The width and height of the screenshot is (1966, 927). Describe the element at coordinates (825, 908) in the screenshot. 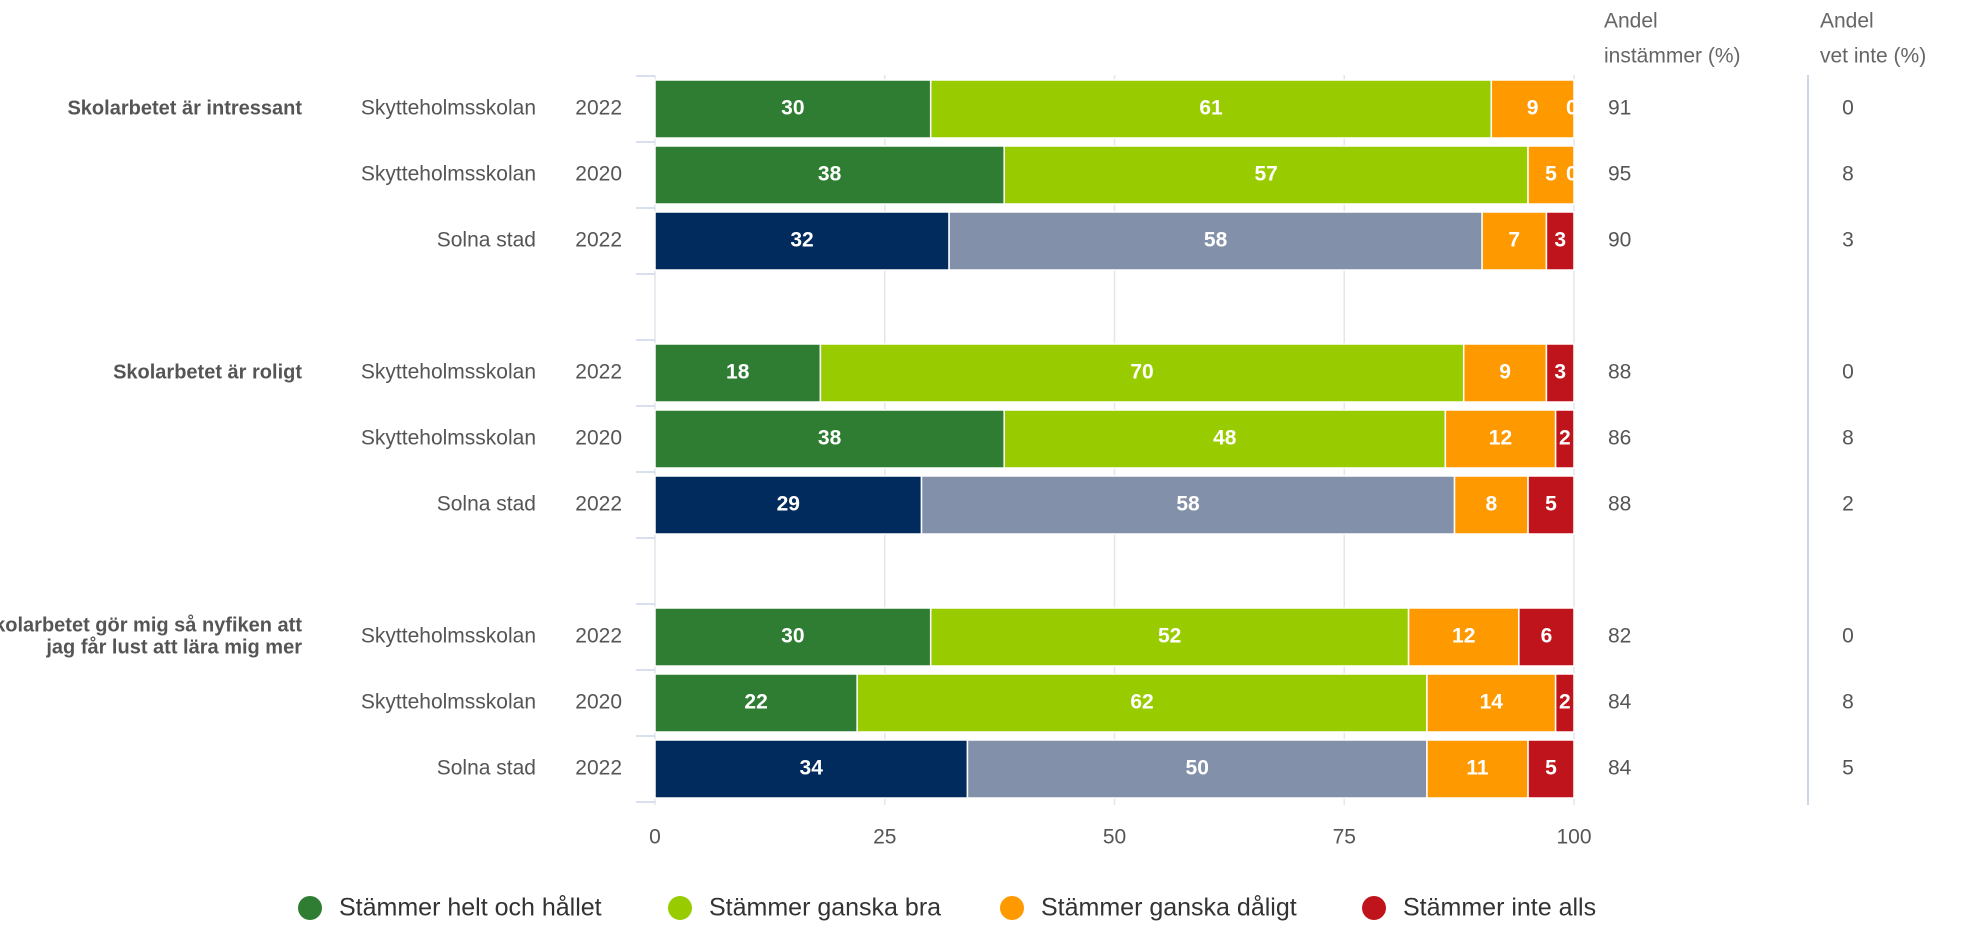

I see `legend-label-1: Stämmer ganska bra` at that location.